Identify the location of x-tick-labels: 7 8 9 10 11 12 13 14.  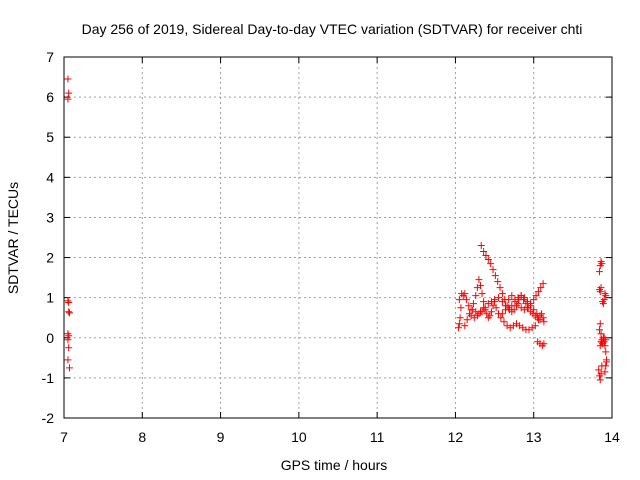
(340, 437).